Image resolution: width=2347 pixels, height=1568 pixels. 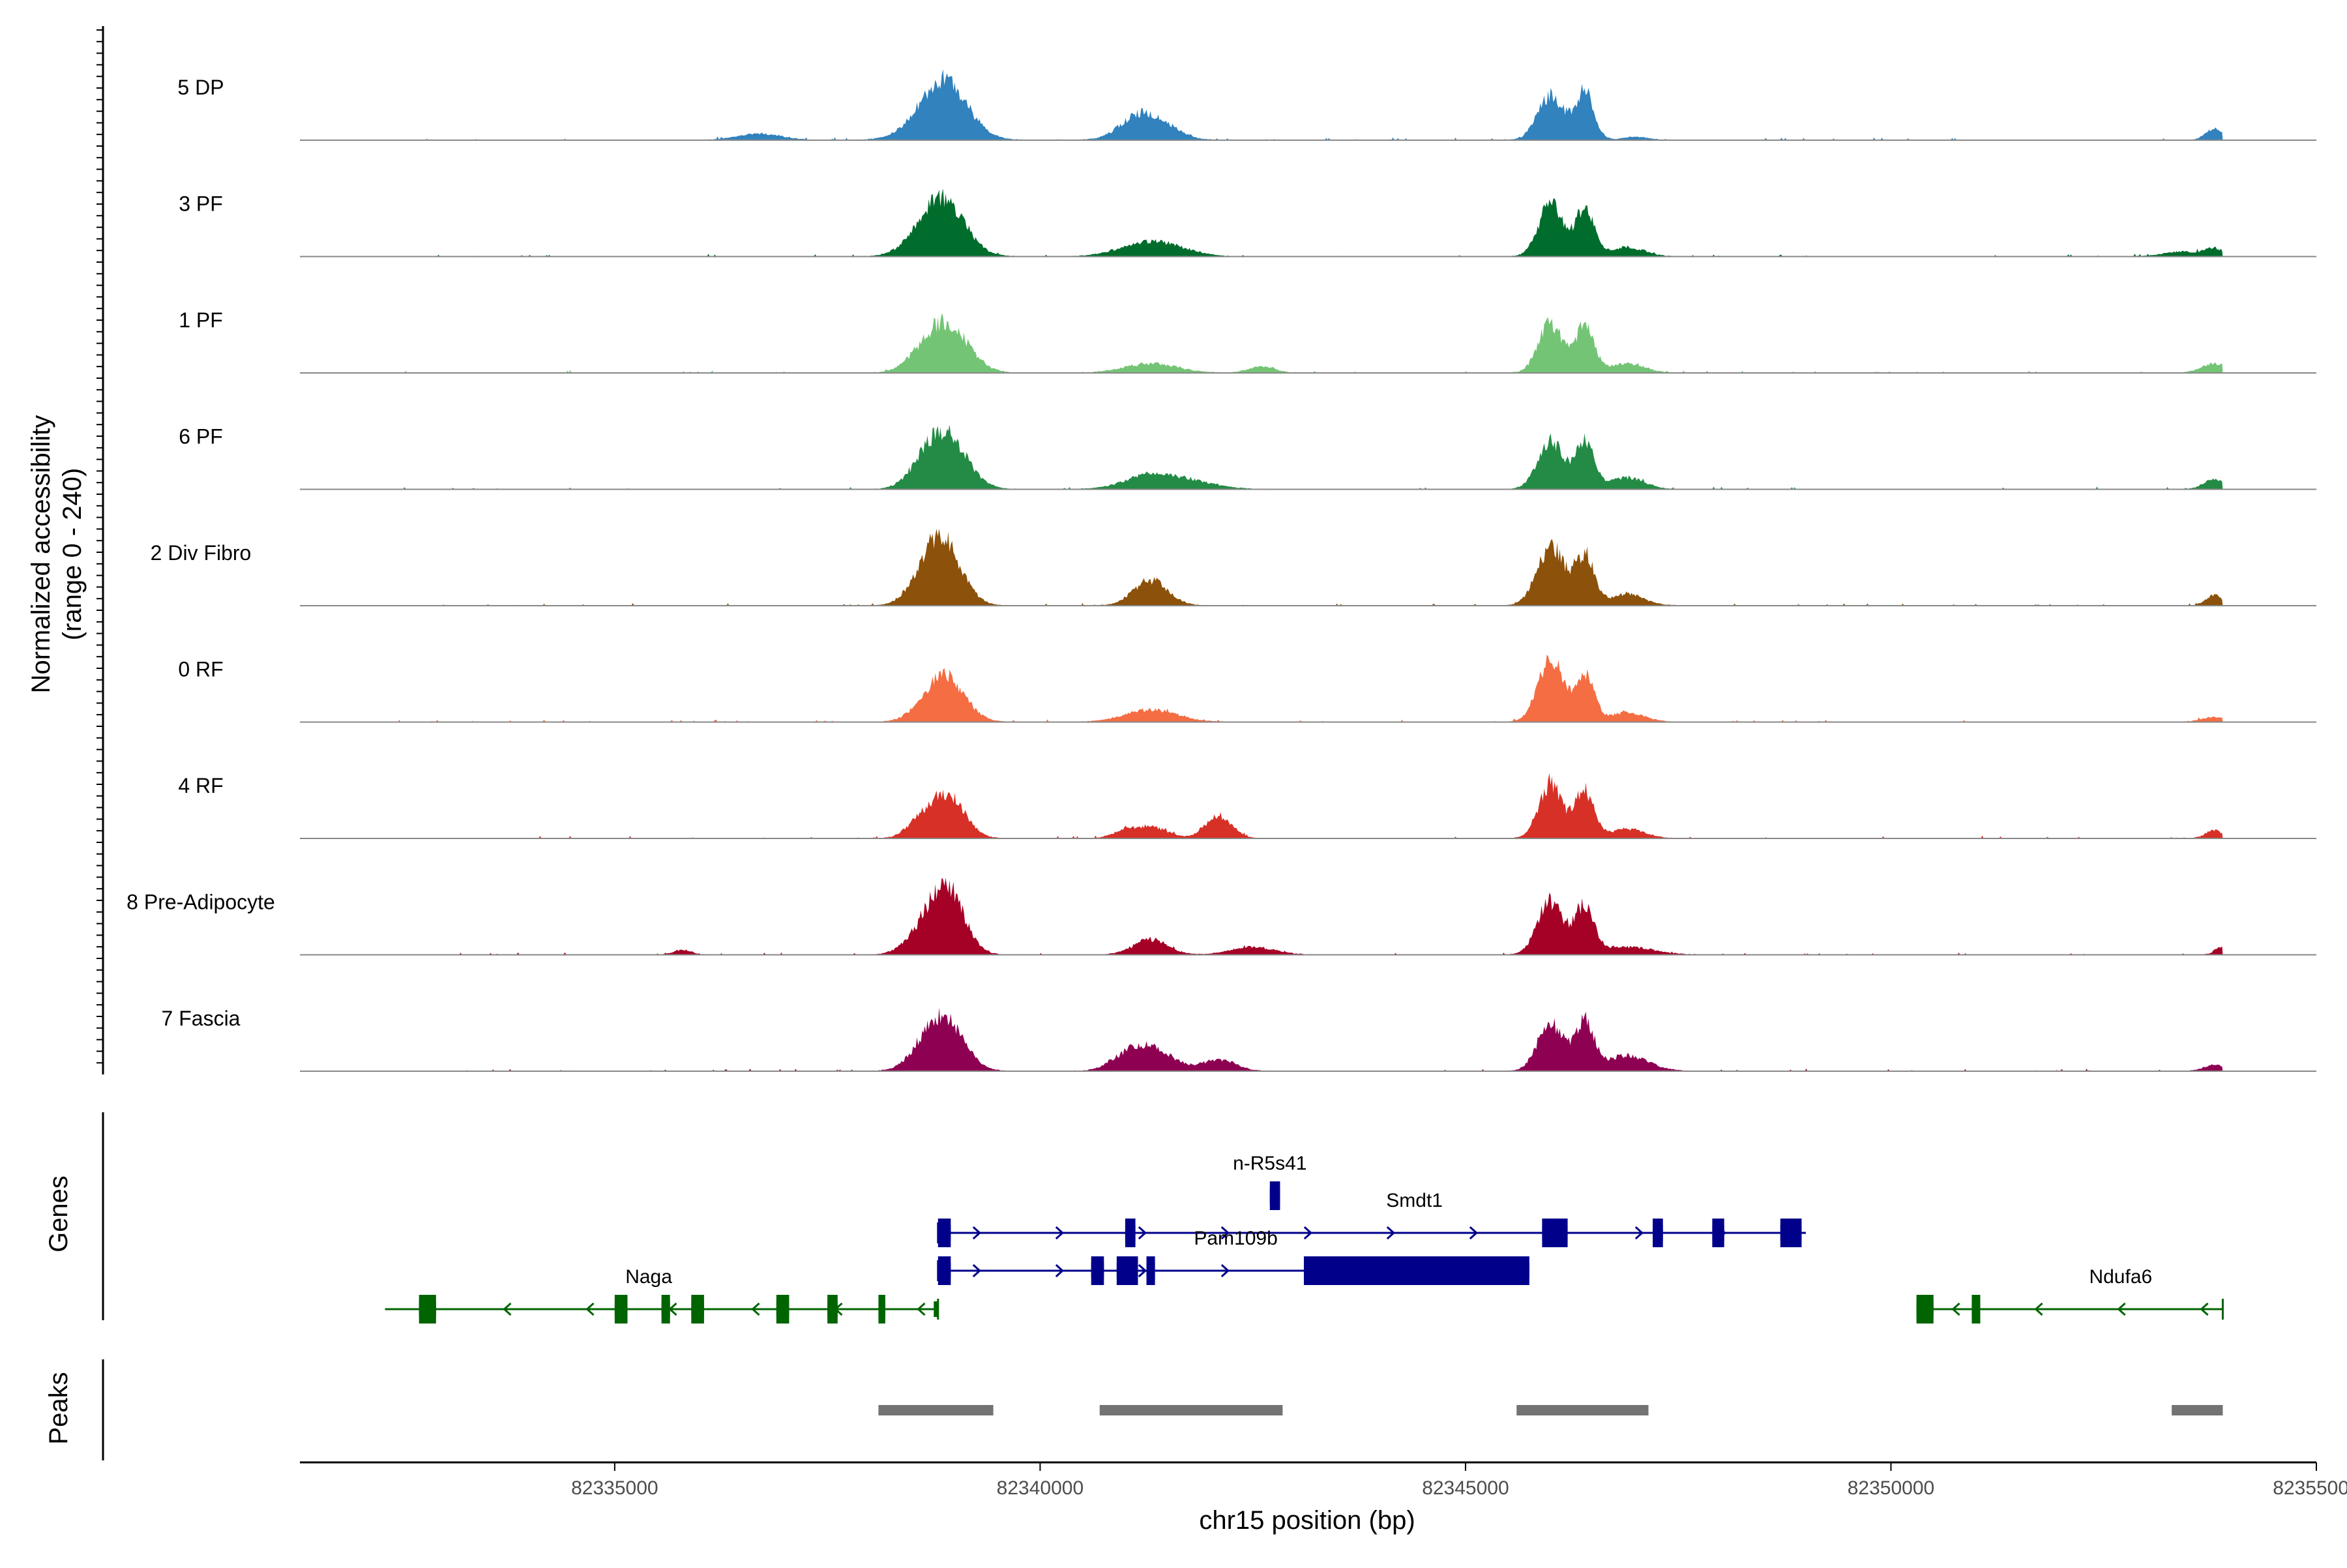 What do you see at coordinates (1465, 1488) in the screenshot?
I see `x-tick-label: 82345000` at bounding box center [1465, 1488].